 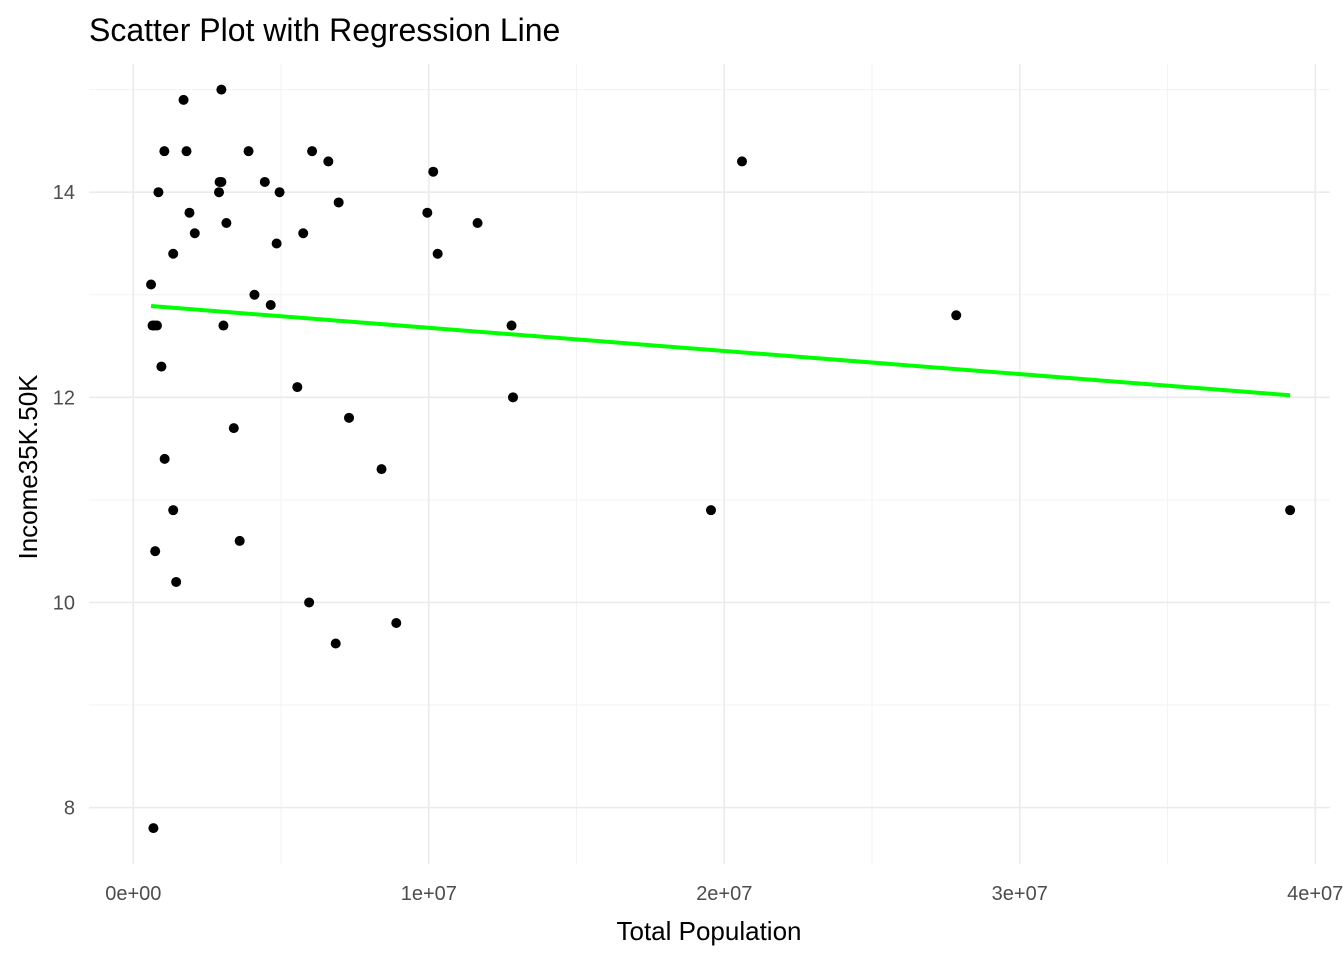 I want to click on x-tick-label: 3e+07, so click(x=1020, y=894).